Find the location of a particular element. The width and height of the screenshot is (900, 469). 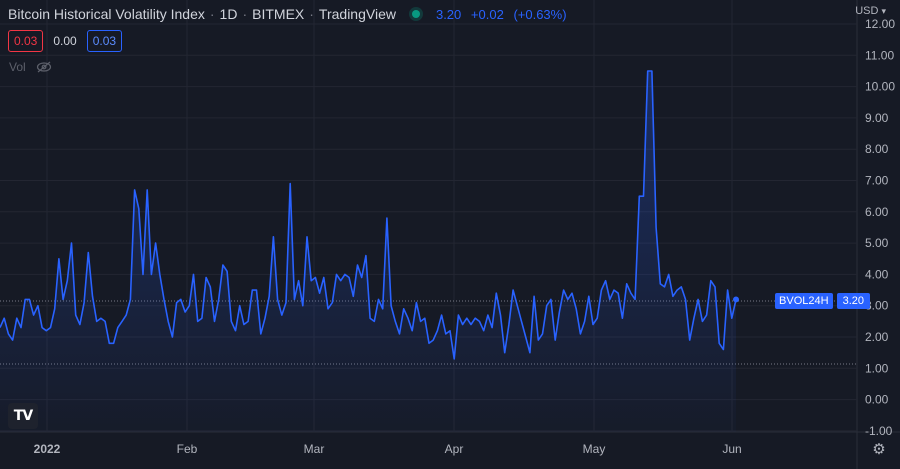

y-tick-label: 9.00 is located at coordinates (877, 118).